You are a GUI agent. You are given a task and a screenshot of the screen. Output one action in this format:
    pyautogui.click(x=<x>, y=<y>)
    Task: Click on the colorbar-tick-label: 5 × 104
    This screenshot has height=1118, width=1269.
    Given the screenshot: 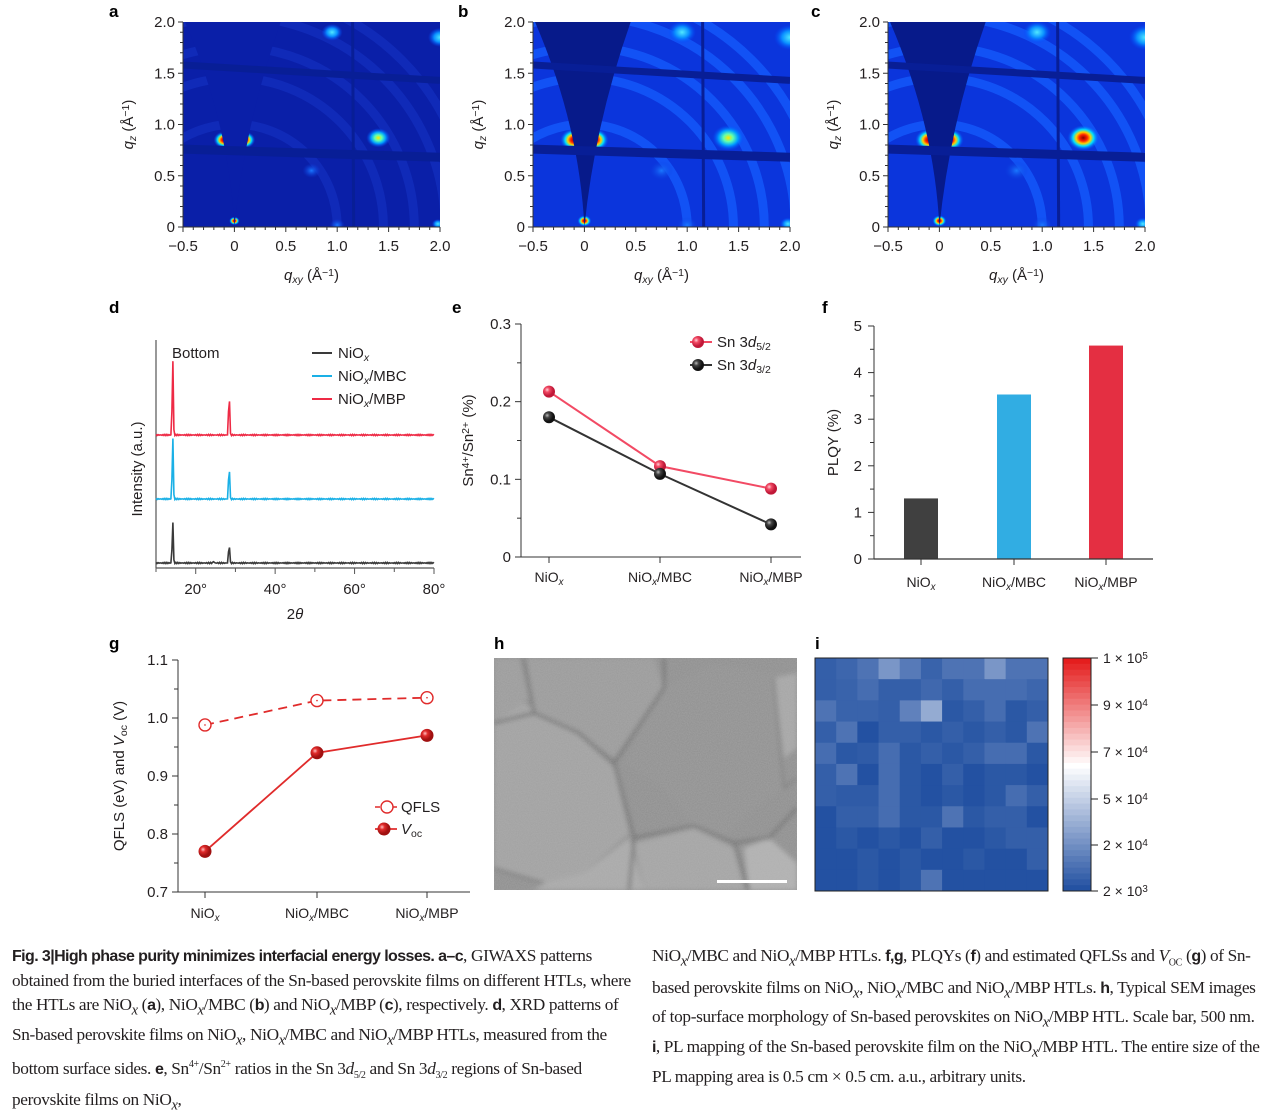 What is the action you would take?
    pyautogui.click(x=1125, y=799)
    